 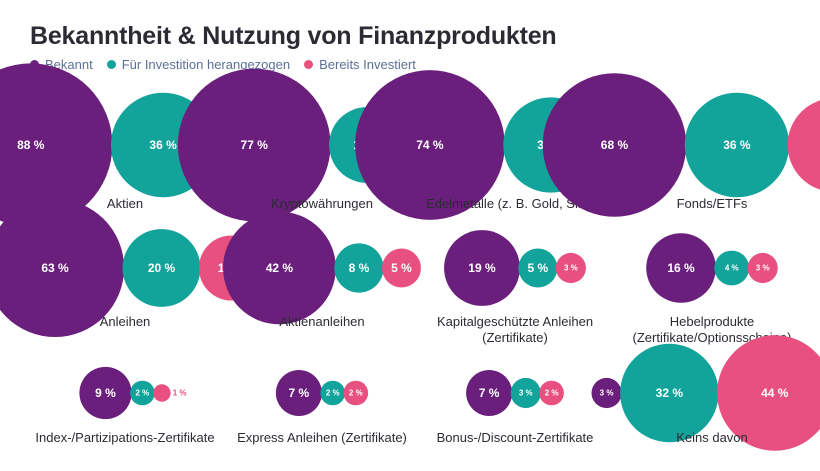 I want to click on bubble-value-label: 63 %, so click(x=55, y=268).